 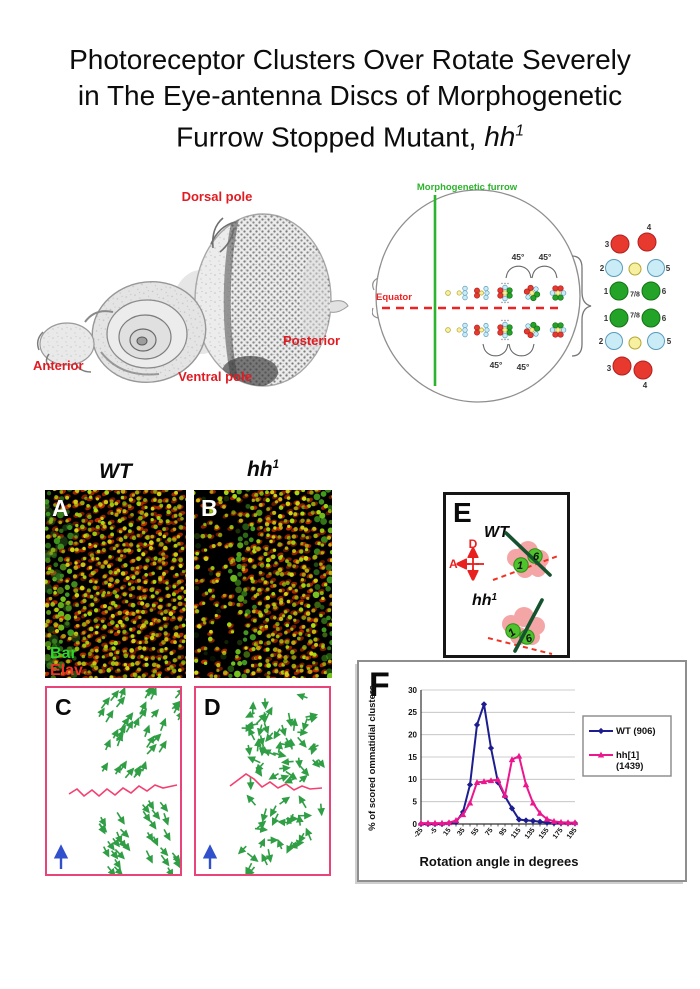 What do you see at coordinates (506, 311) in the screenshot?
I see `developing-clusters` at bounding box center [506, 311].